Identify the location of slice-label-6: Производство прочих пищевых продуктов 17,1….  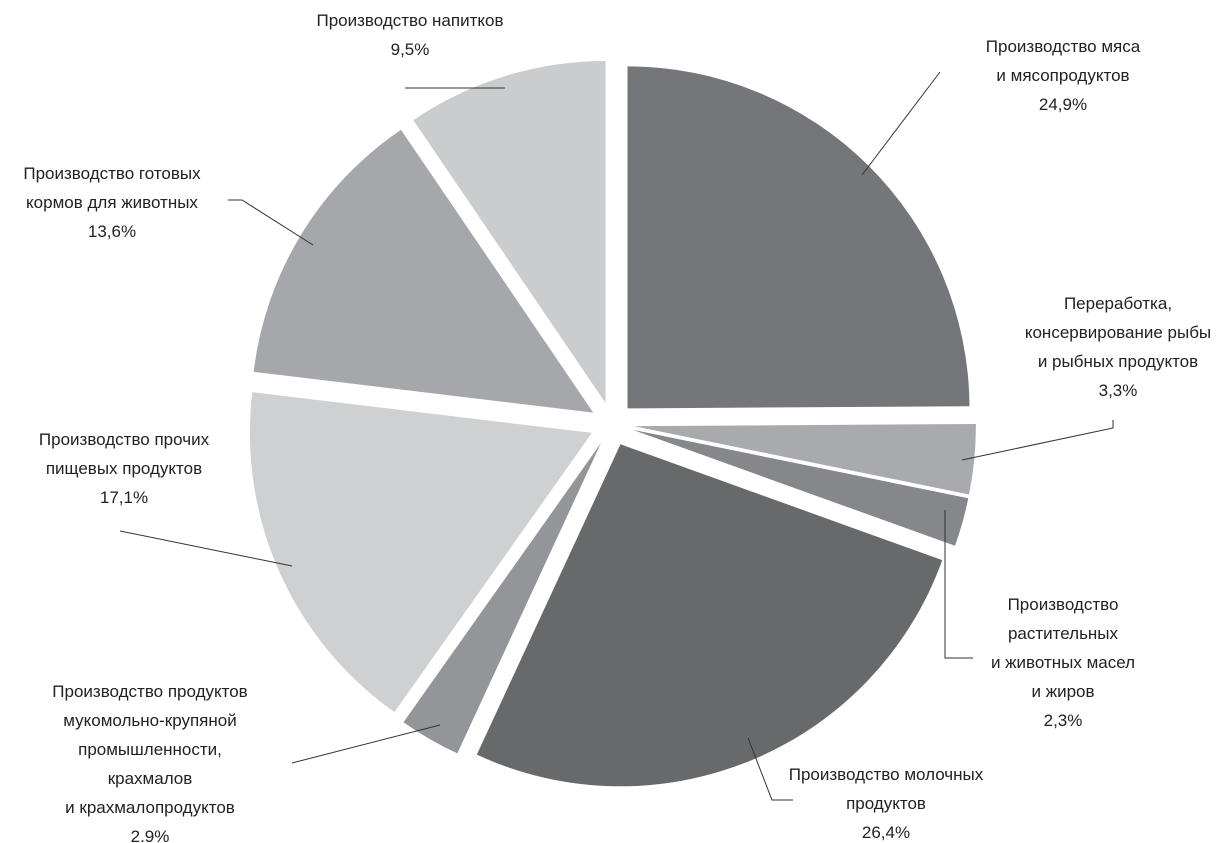
(124, 468).